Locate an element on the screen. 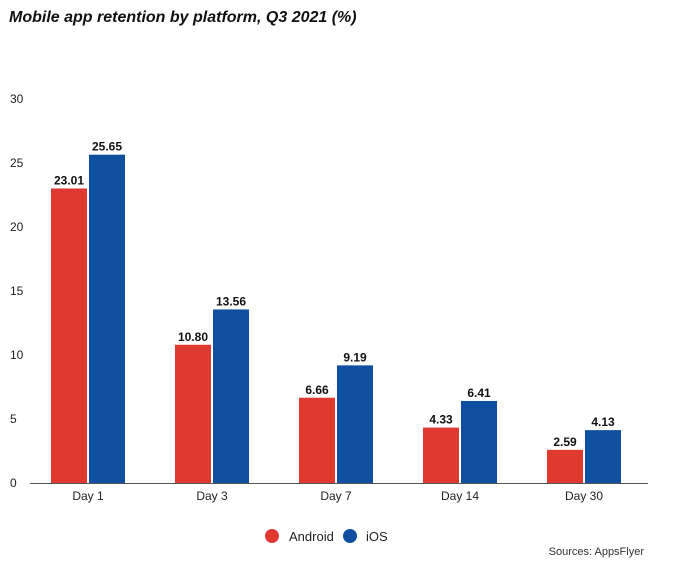 The height and width of the screenshot is (567, 700). y-tick-label: 20 is located at coordinates (17, 227).